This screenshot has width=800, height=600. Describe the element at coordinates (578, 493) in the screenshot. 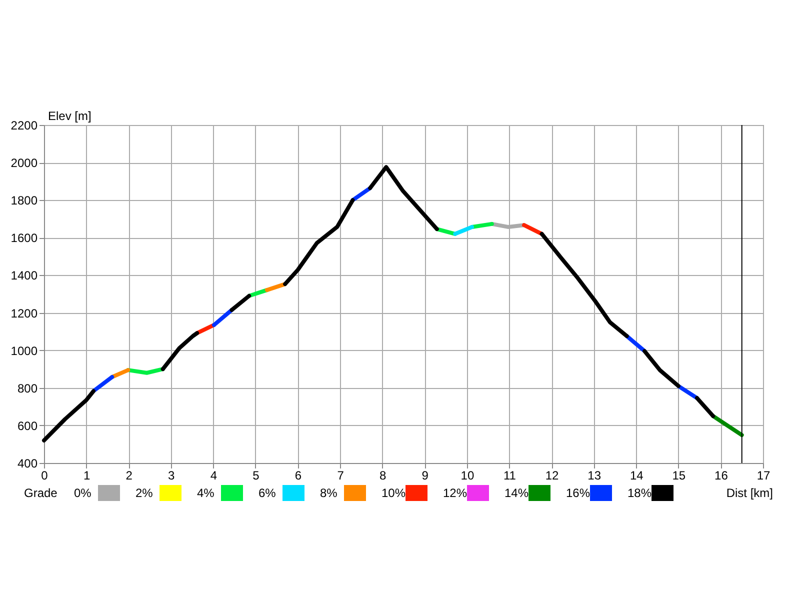

I see `legend-label: 16%` at that location.